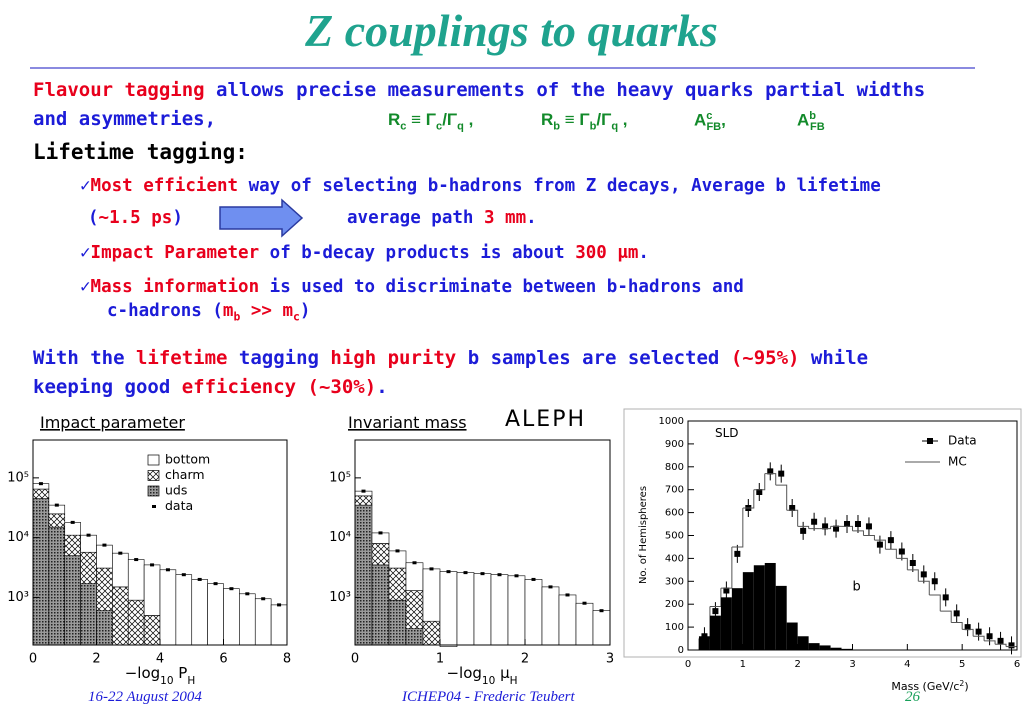 This screenshot has height=708, width=1023. I want to click on x-tick-label: 4, so click(907, 664).